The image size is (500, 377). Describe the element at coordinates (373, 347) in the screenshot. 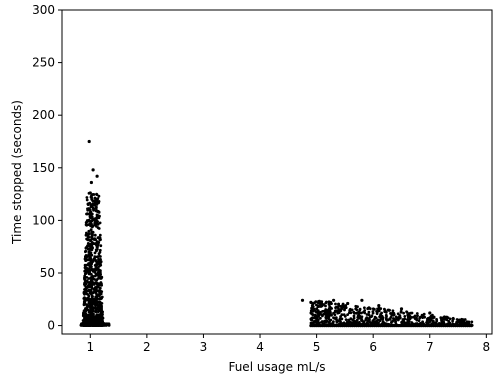

I see `x-tick-label: 6` at that location.